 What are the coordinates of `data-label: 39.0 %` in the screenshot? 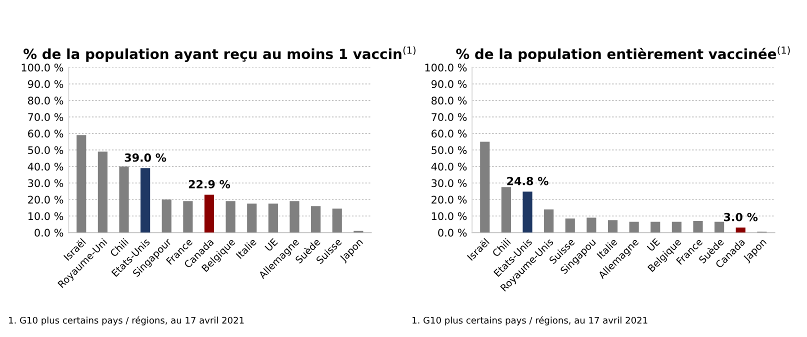 It's located at (145, 157).